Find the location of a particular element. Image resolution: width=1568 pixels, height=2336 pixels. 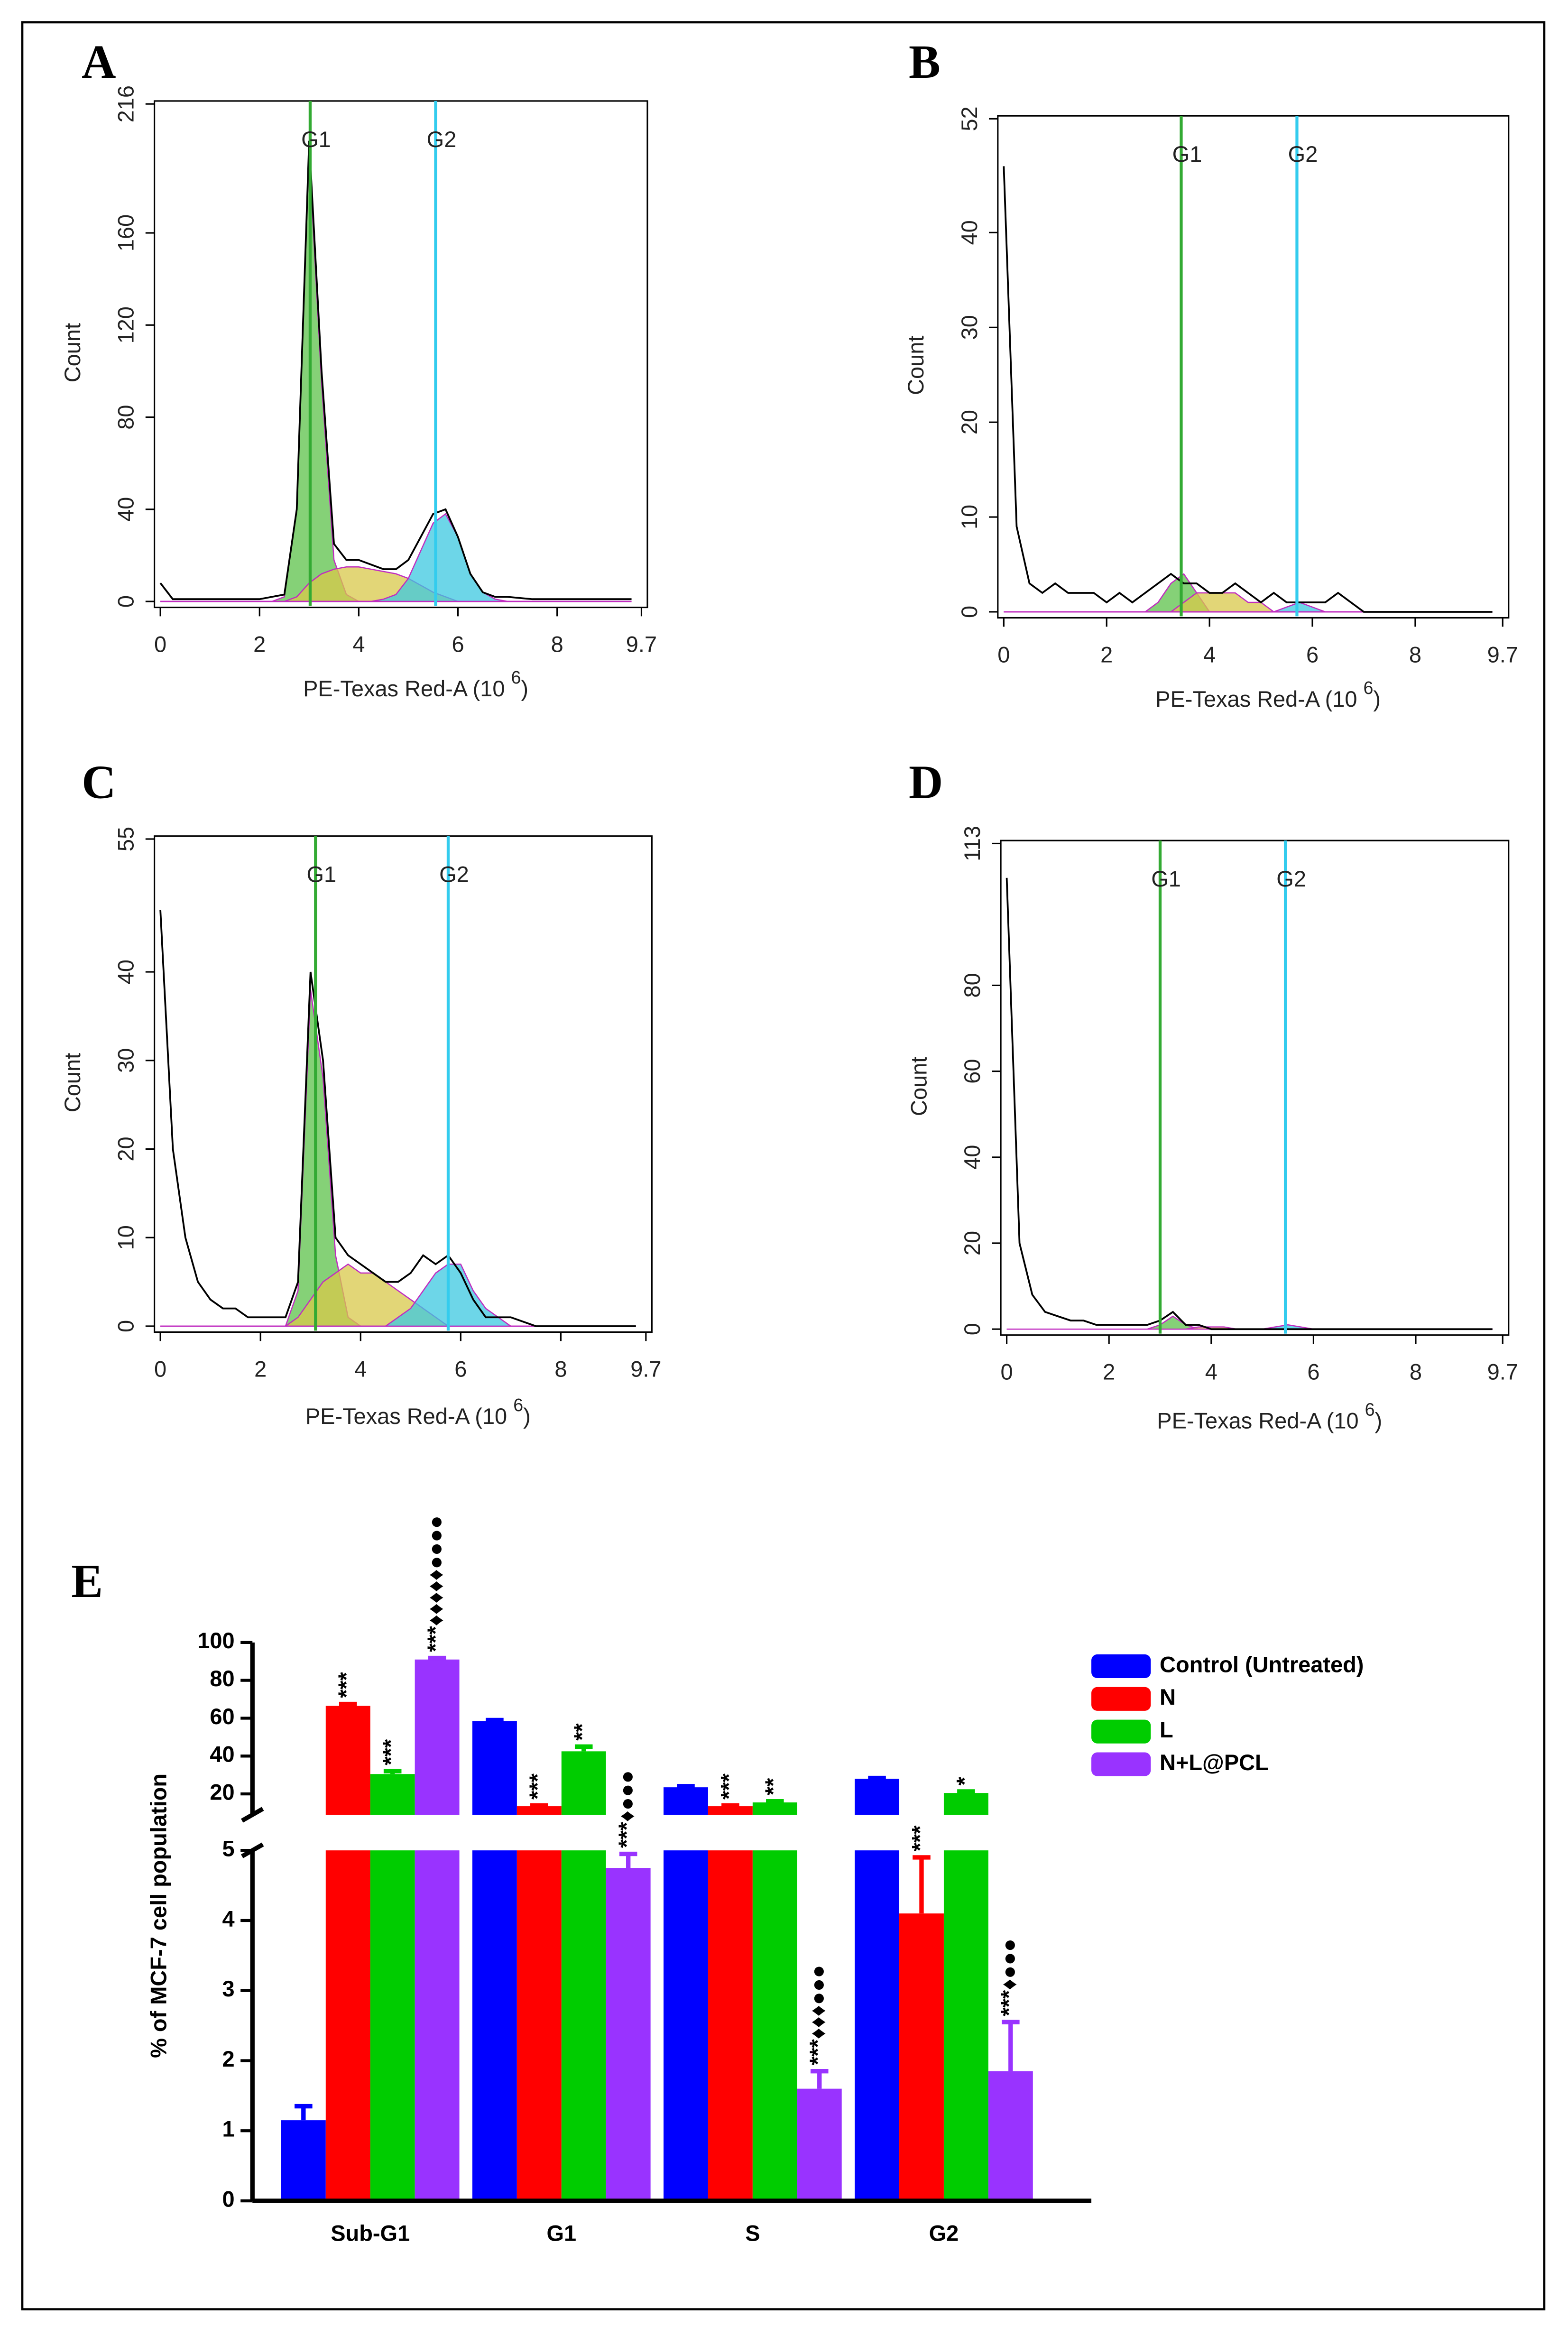

y-tick-label: 60 is located at coordinates (972, 1071).